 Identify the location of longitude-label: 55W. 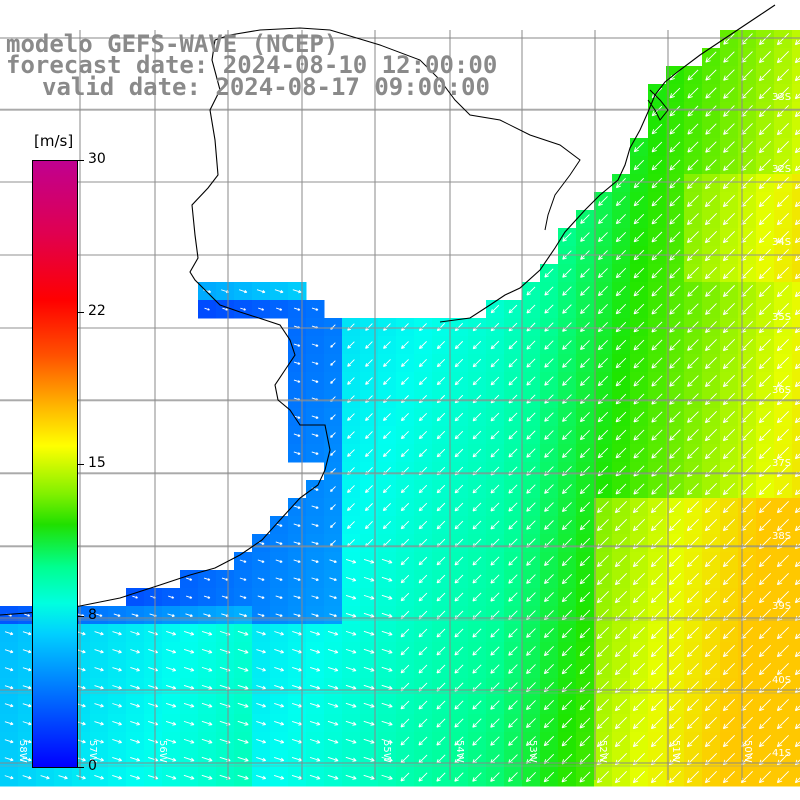
(386, 751).